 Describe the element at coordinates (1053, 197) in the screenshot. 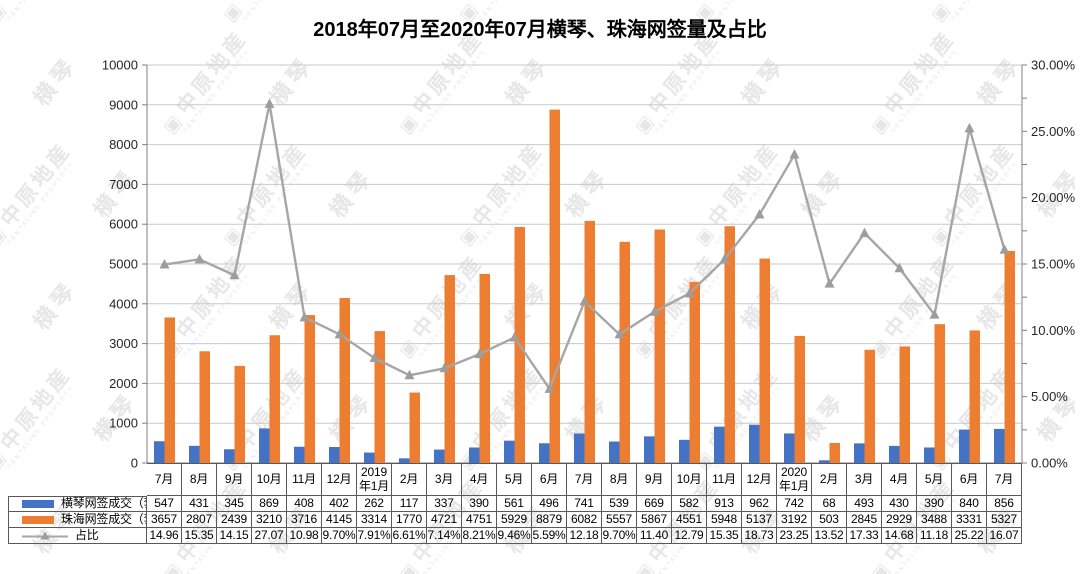

I see `right-axis-label: 20.00%` at that location.